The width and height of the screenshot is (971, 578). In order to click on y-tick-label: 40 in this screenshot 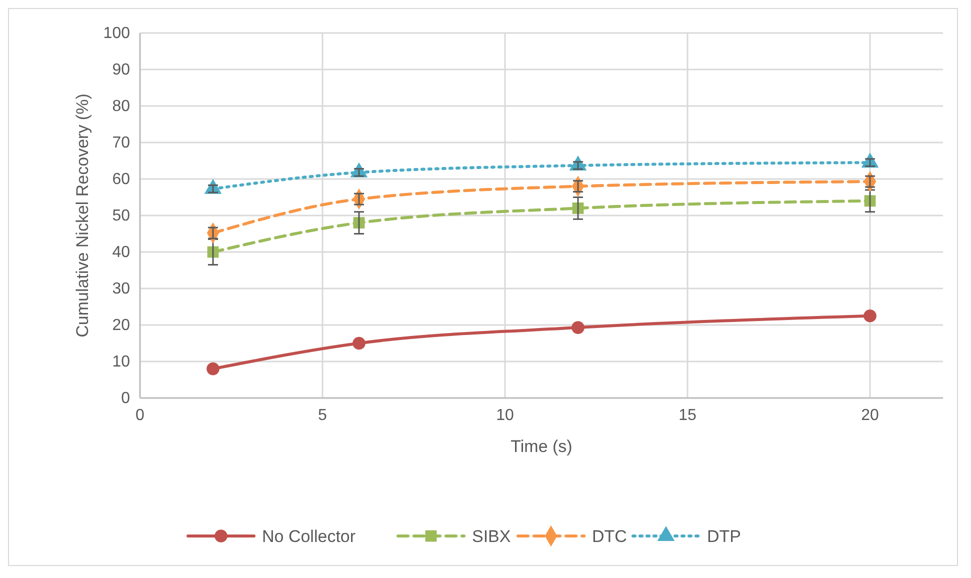, I will do `click(121, 252)`.